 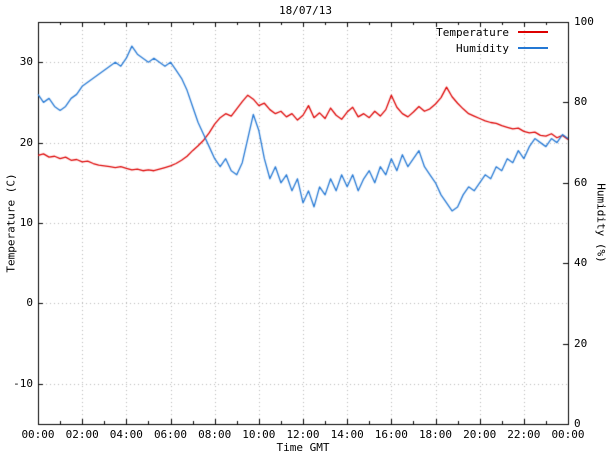 I want to click on legend: Temperature Humidity, so click(x=492, y=40).